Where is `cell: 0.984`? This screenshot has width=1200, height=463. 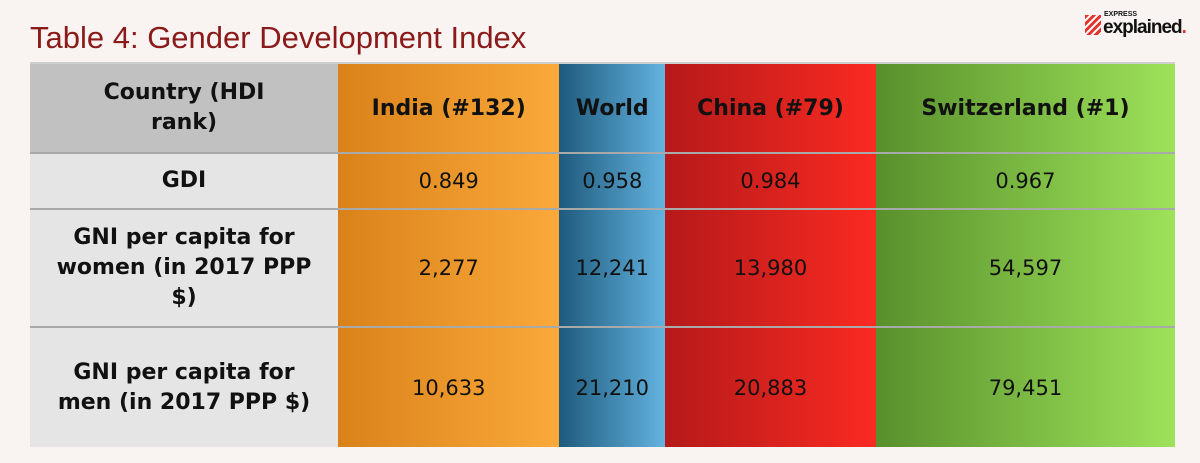 cell: 0.984 is located at coordinates (770, 180).